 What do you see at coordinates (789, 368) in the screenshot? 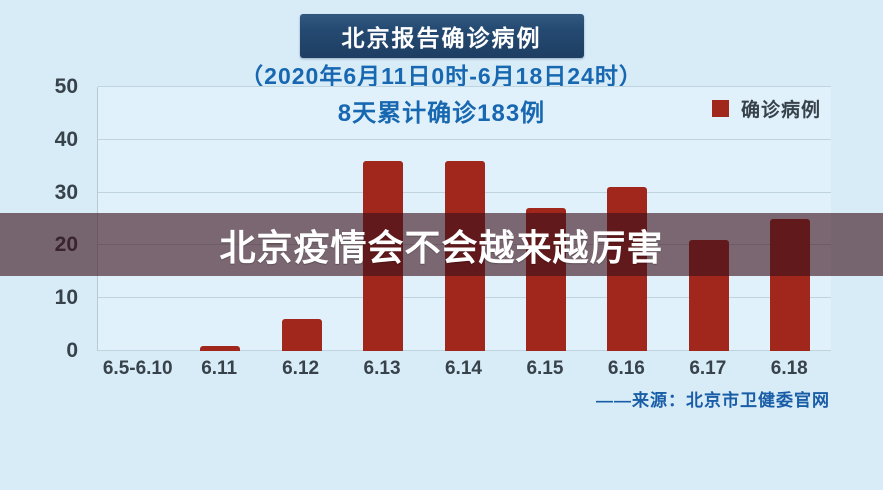
I see `x-axis-label-6.18: 6.18` at bounding box center [789, 368].